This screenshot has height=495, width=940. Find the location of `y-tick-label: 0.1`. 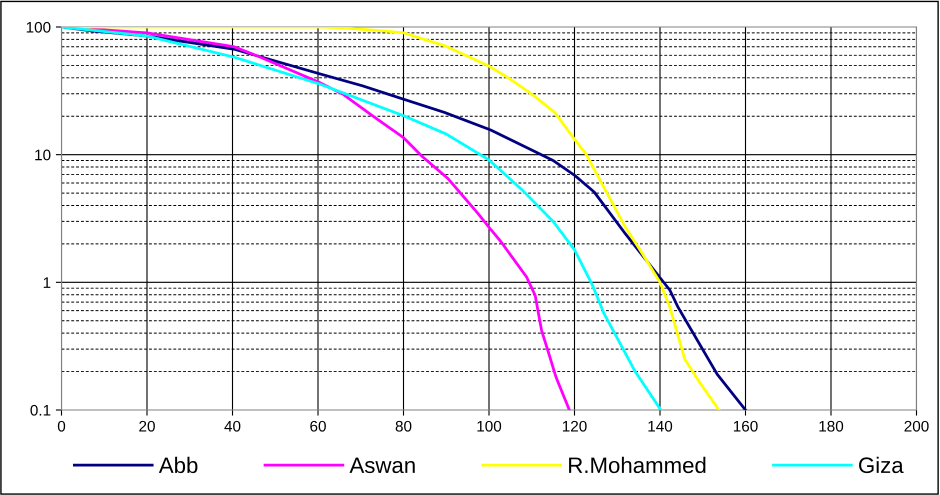

y-tick-label: 0.1 is located at coordinates (40, 410).